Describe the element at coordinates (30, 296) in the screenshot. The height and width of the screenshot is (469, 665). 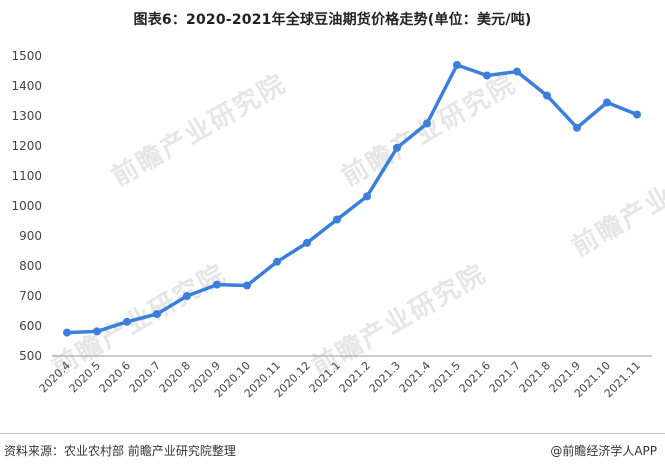
I see `y-tick-label: 700` at that location.